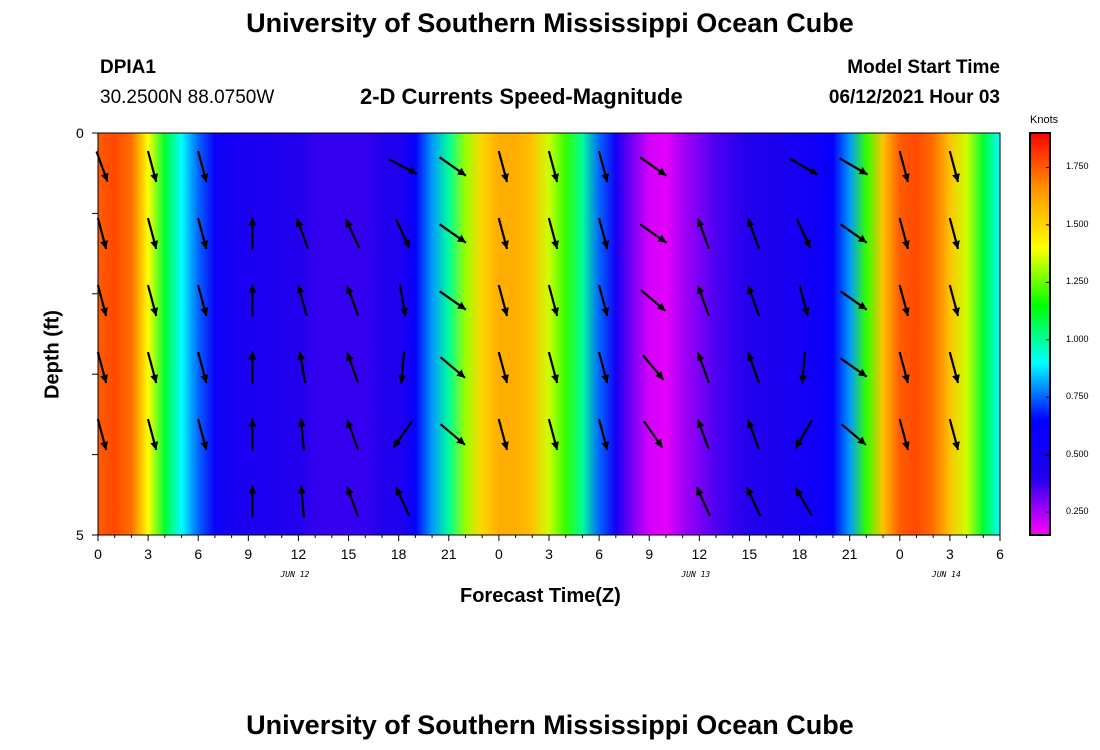 The height and width of the screenshot is (750, 1100). What do you see at coordinates (1077, 338) in the screenshot?
I see `colorbar-tick-label: 1.000` at bounding box center [1077, 338].